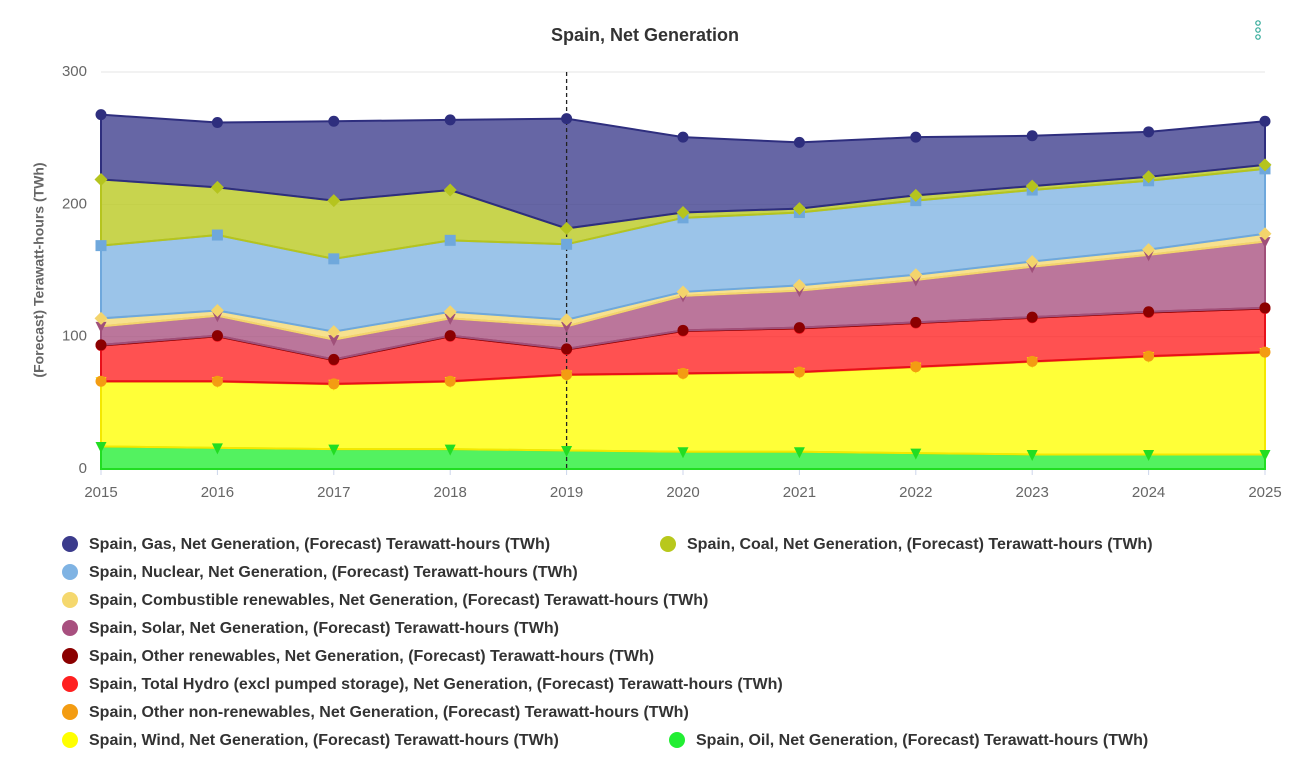  Describe the element at coordinates (1032, 492) in the screenshot. I see `x-tick-label: 2023` at that location.